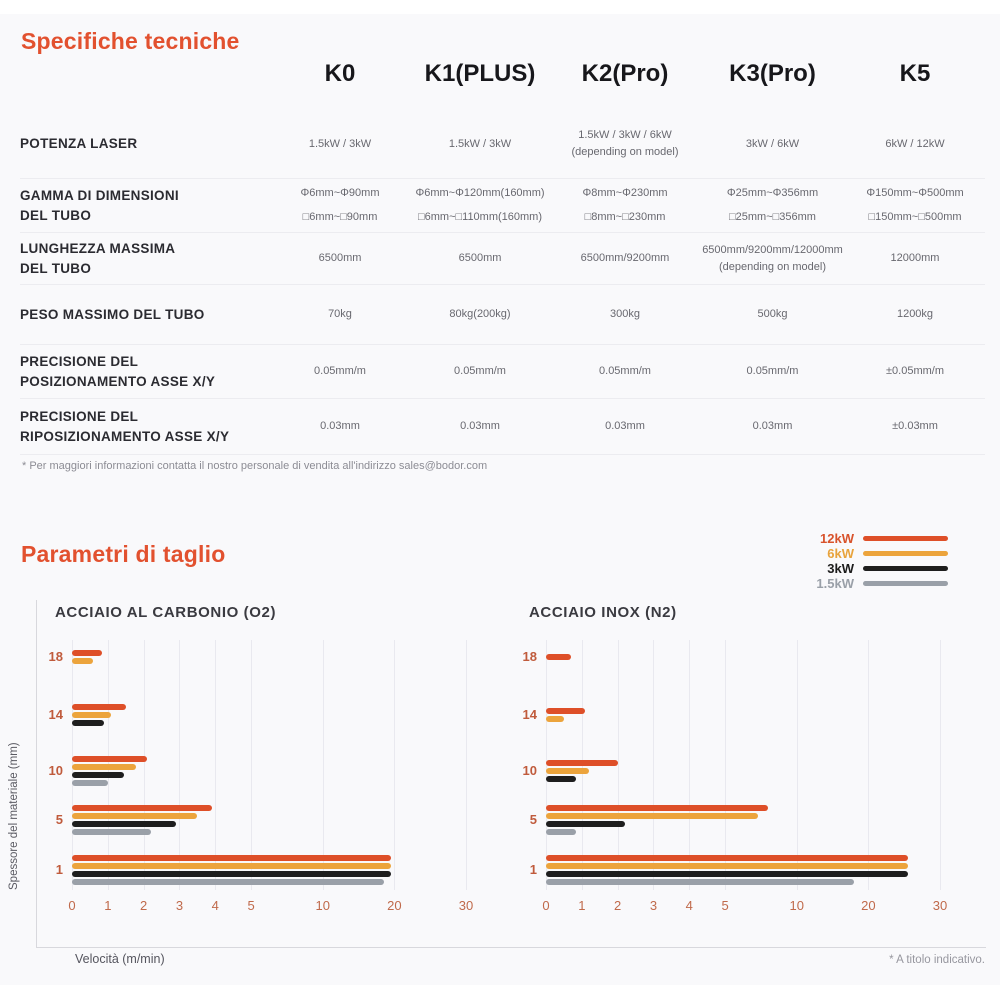  What do you see at coordinates (837, 538) in the screenshot?
I see `legend-label: 12kW` at bounding box center [837, 538].